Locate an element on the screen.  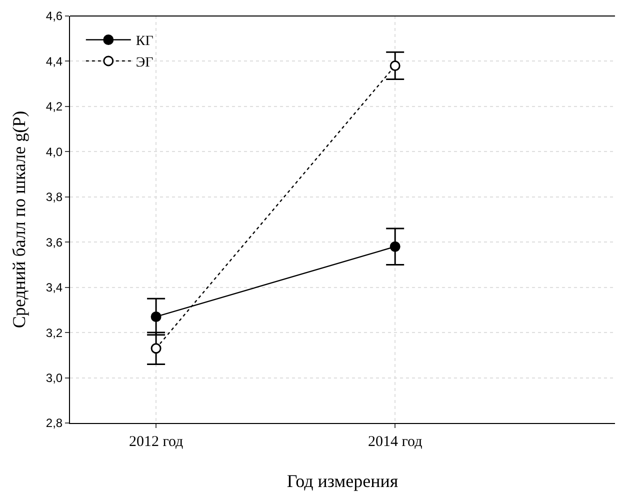
legend-label: ЭГ is located at coordinates (145, 62).